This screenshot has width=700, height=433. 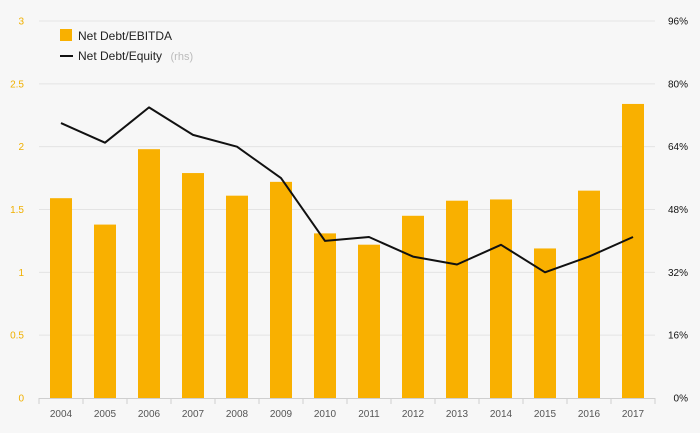 I want to click on y-right-tick-label: 0%, so click(x=681, y=399).